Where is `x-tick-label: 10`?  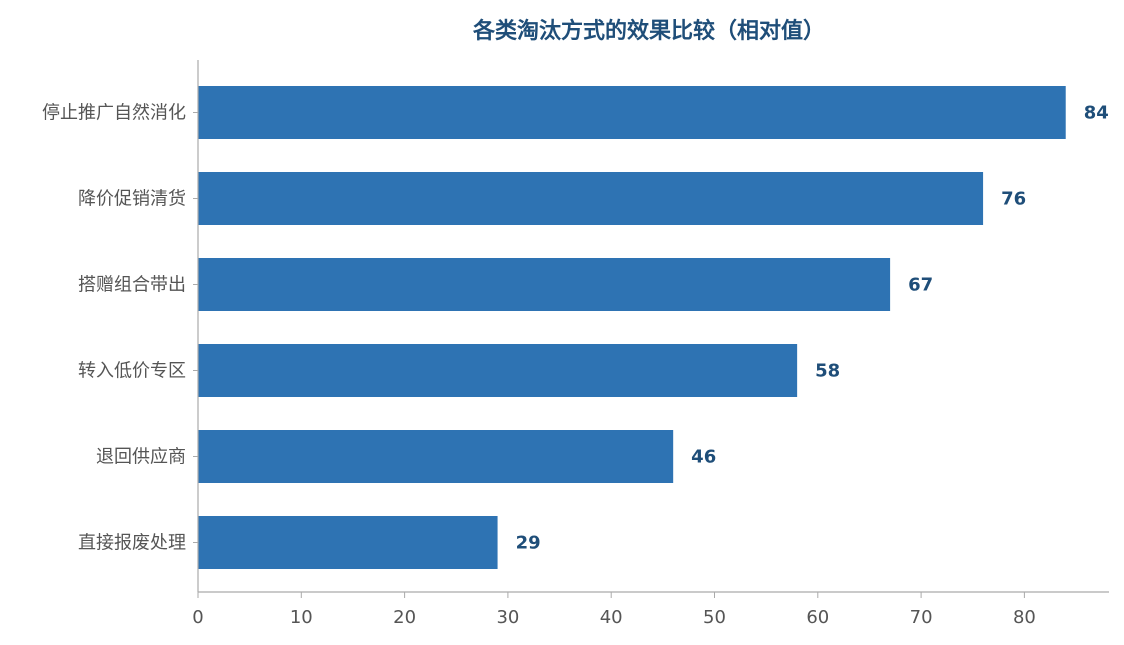 x-tick-label: 10 is located at coordinates (301, 617).